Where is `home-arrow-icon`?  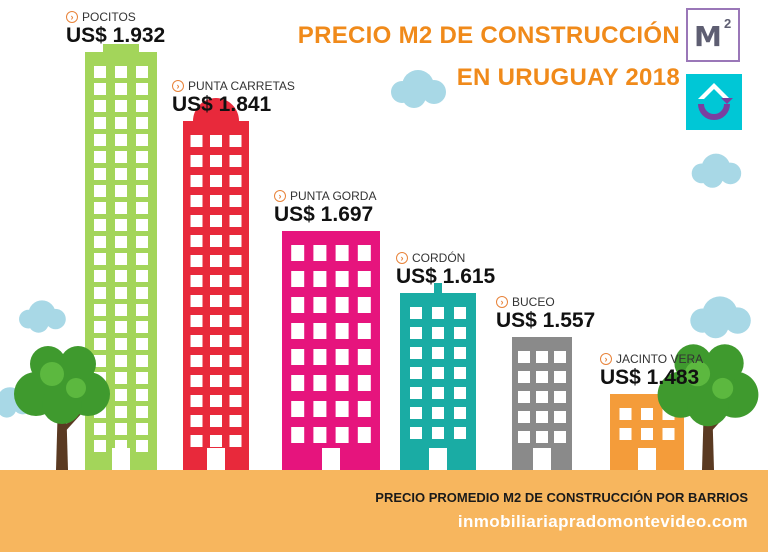
home-arrow-icon is located at coordinates (715, 101).